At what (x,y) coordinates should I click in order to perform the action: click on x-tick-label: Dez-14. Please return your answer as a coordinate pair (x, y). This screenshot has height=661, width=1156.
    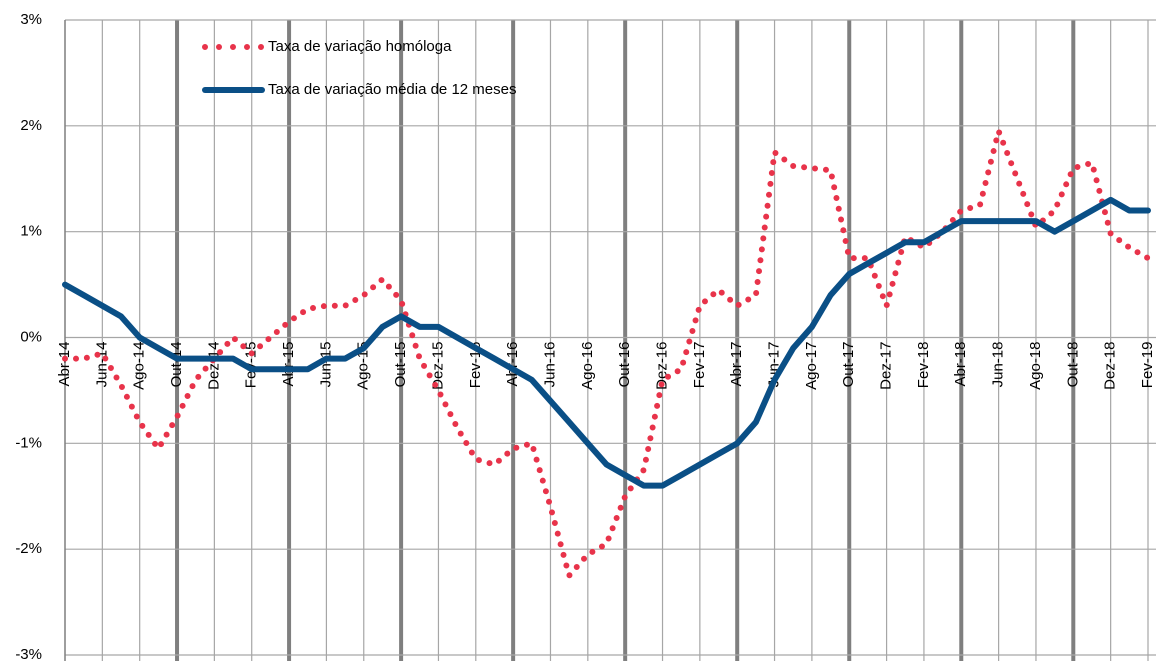
    Looking at the image, I should click on (213, 366).